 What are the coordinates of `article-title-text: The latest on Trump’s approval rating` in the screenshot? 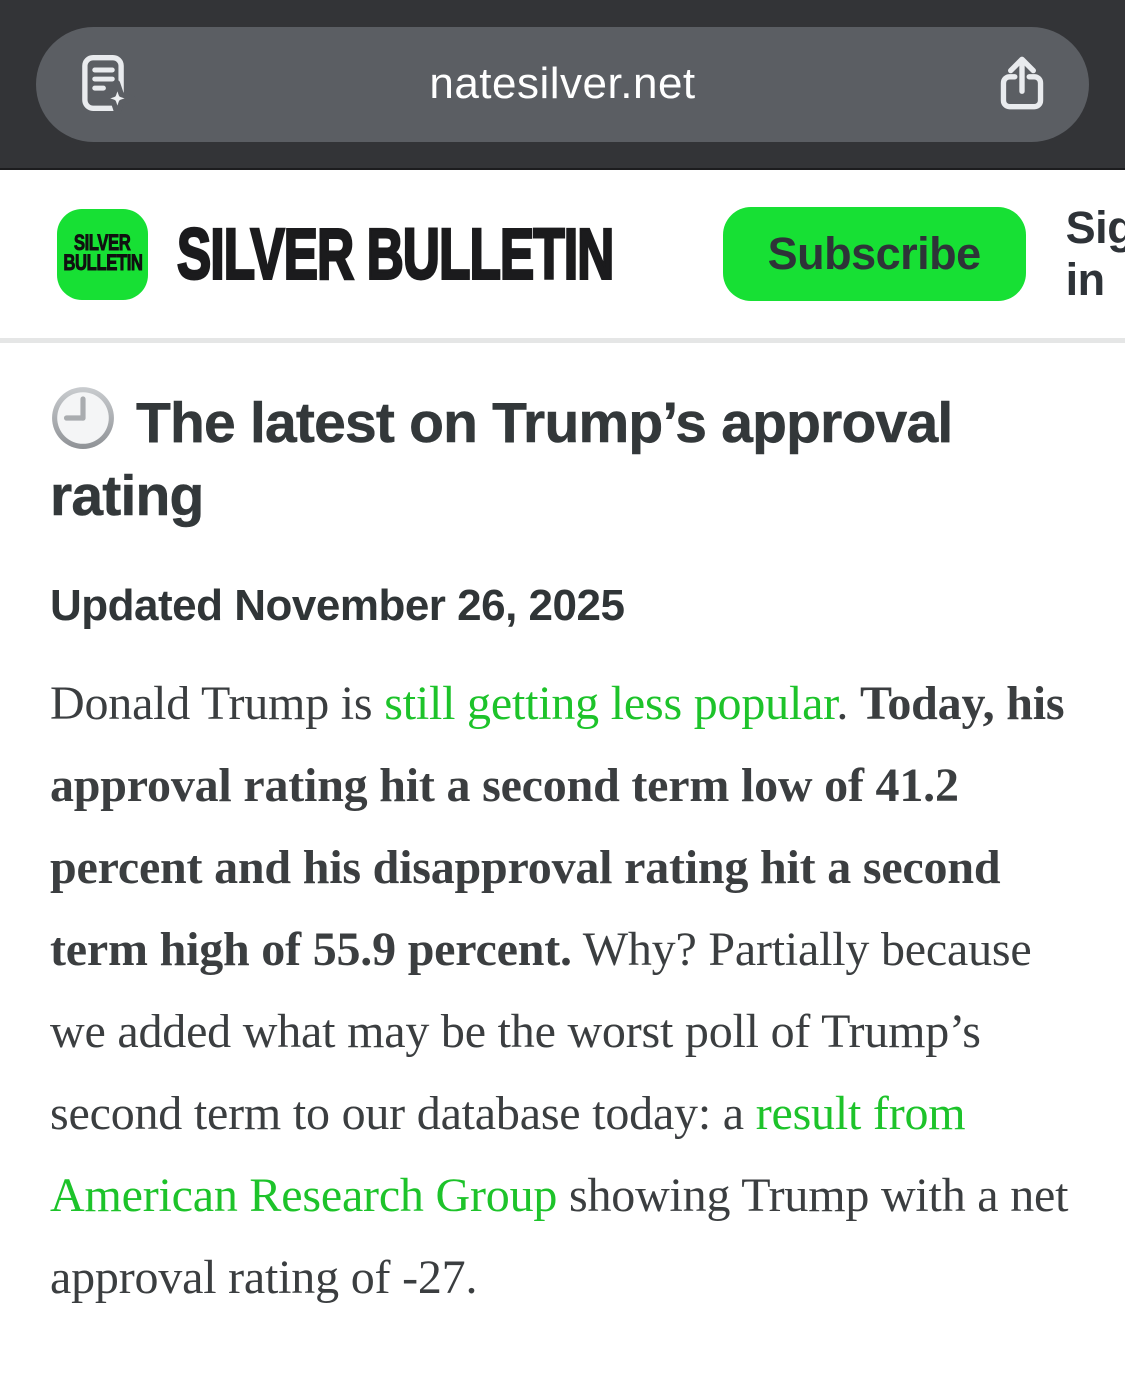 It's located at (502, 460).